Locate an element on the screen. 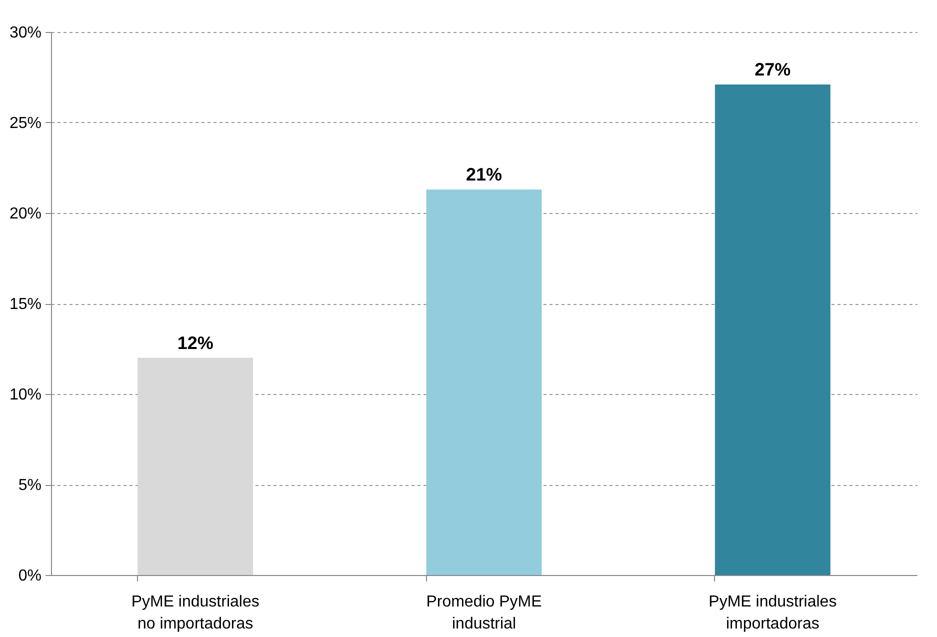 The height and width of the screenshot is (637, 937). data-label: 12% is located at coordinates (195, 342).